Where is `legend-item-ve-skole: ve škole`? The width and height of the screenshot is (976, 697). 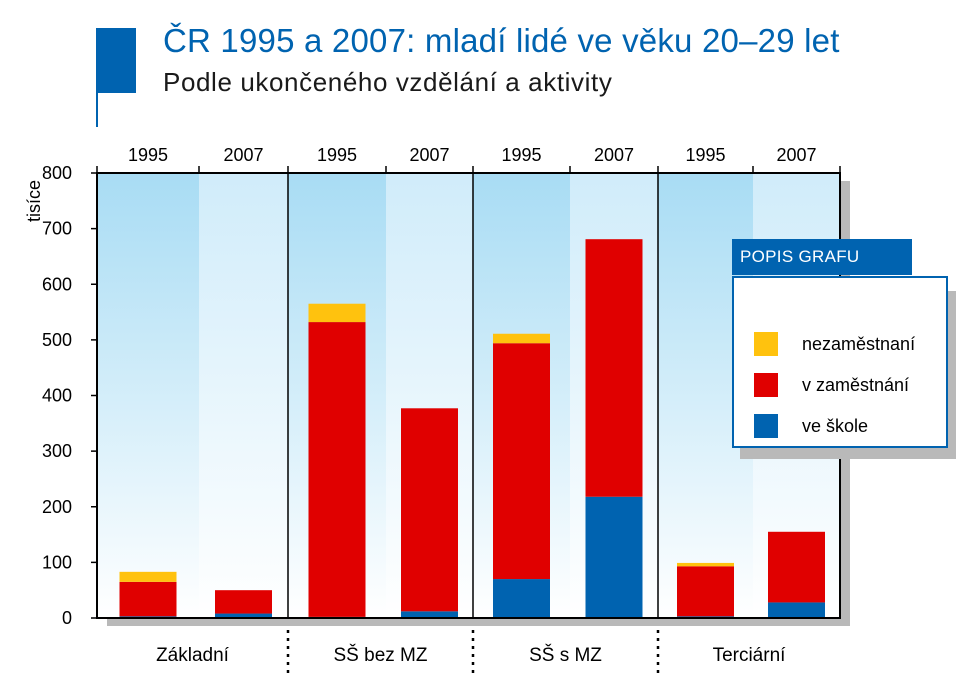
legend-item-ve-skole: ve škole is located at coordinates (811, 426).